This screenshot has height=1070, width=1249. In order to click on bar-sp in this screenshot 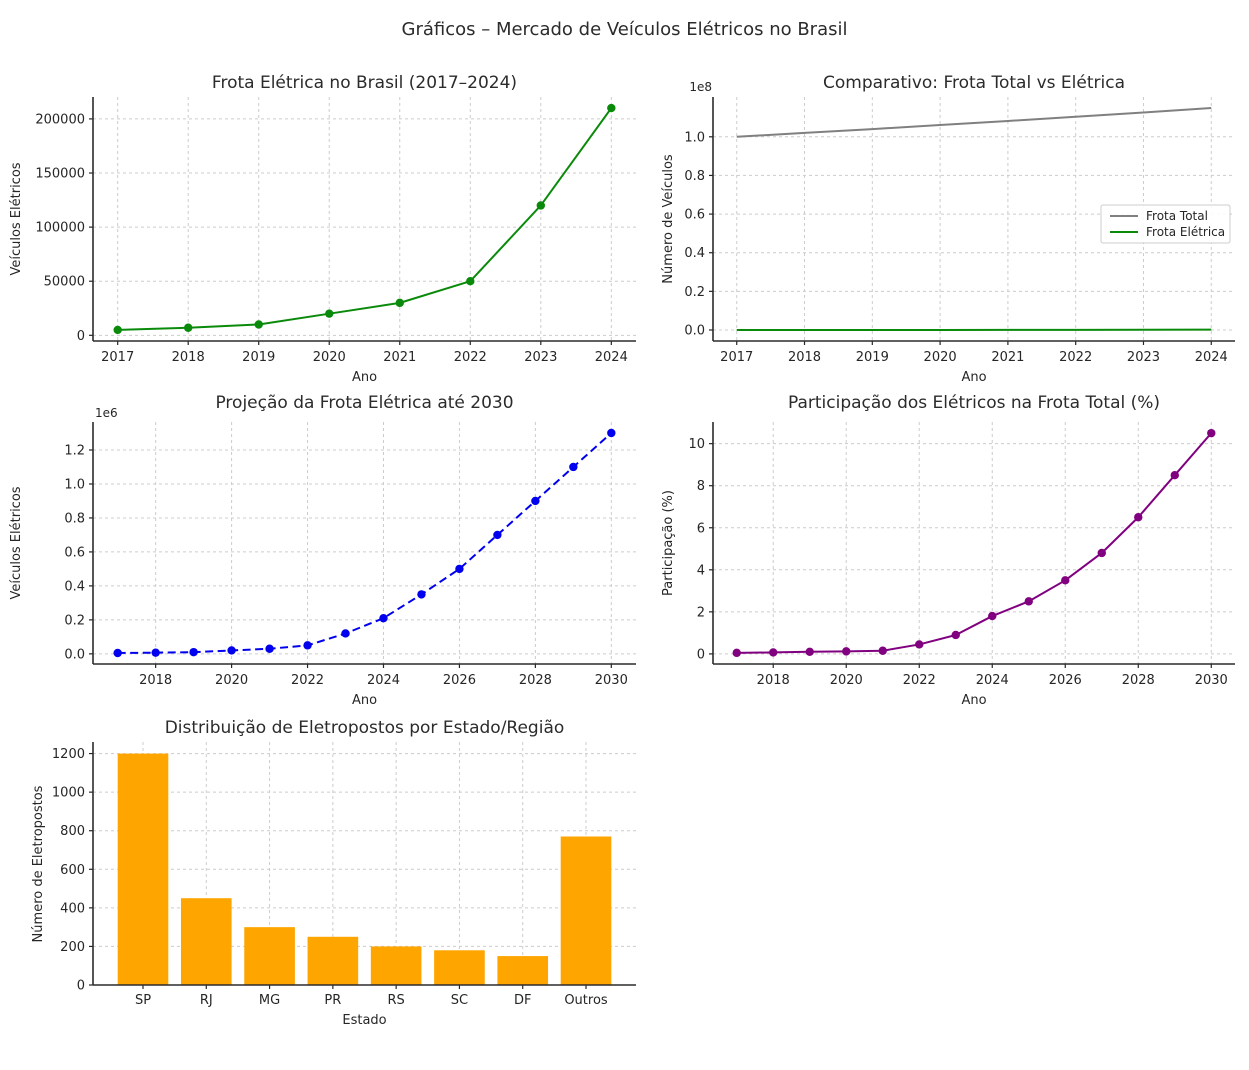, I will do `click(143, 869)`.